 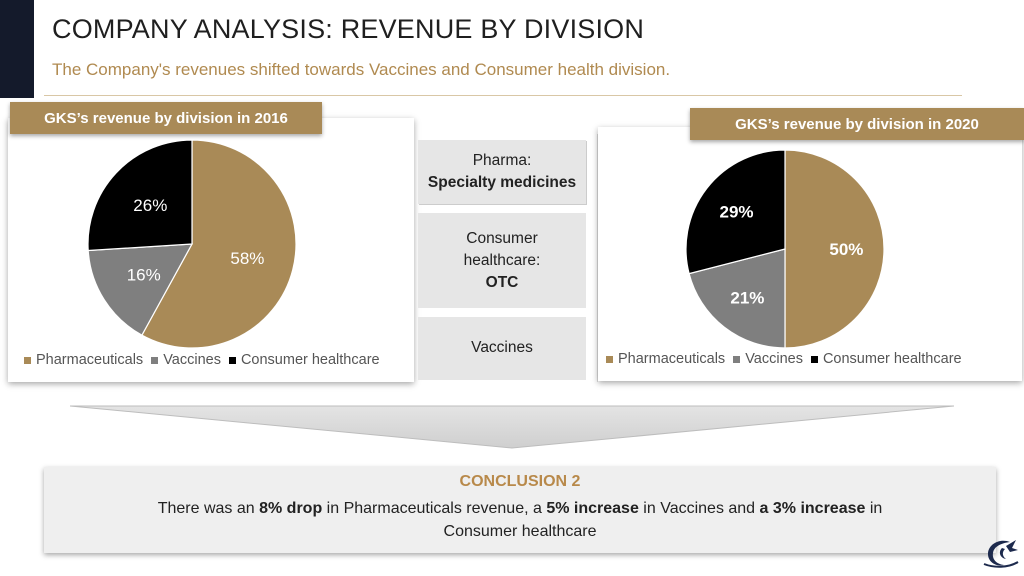 I want to click on segment-box-pharma: Pharma: Specialty medicines, so click(x=502, y=172).